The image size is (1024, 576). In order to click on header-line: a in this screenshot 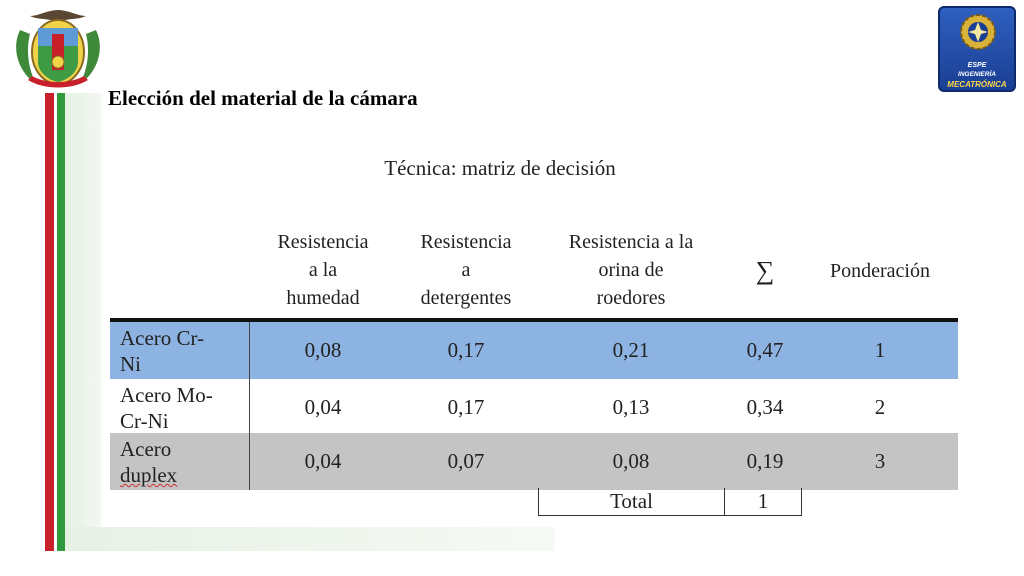, I will do `click(466, 270)`.